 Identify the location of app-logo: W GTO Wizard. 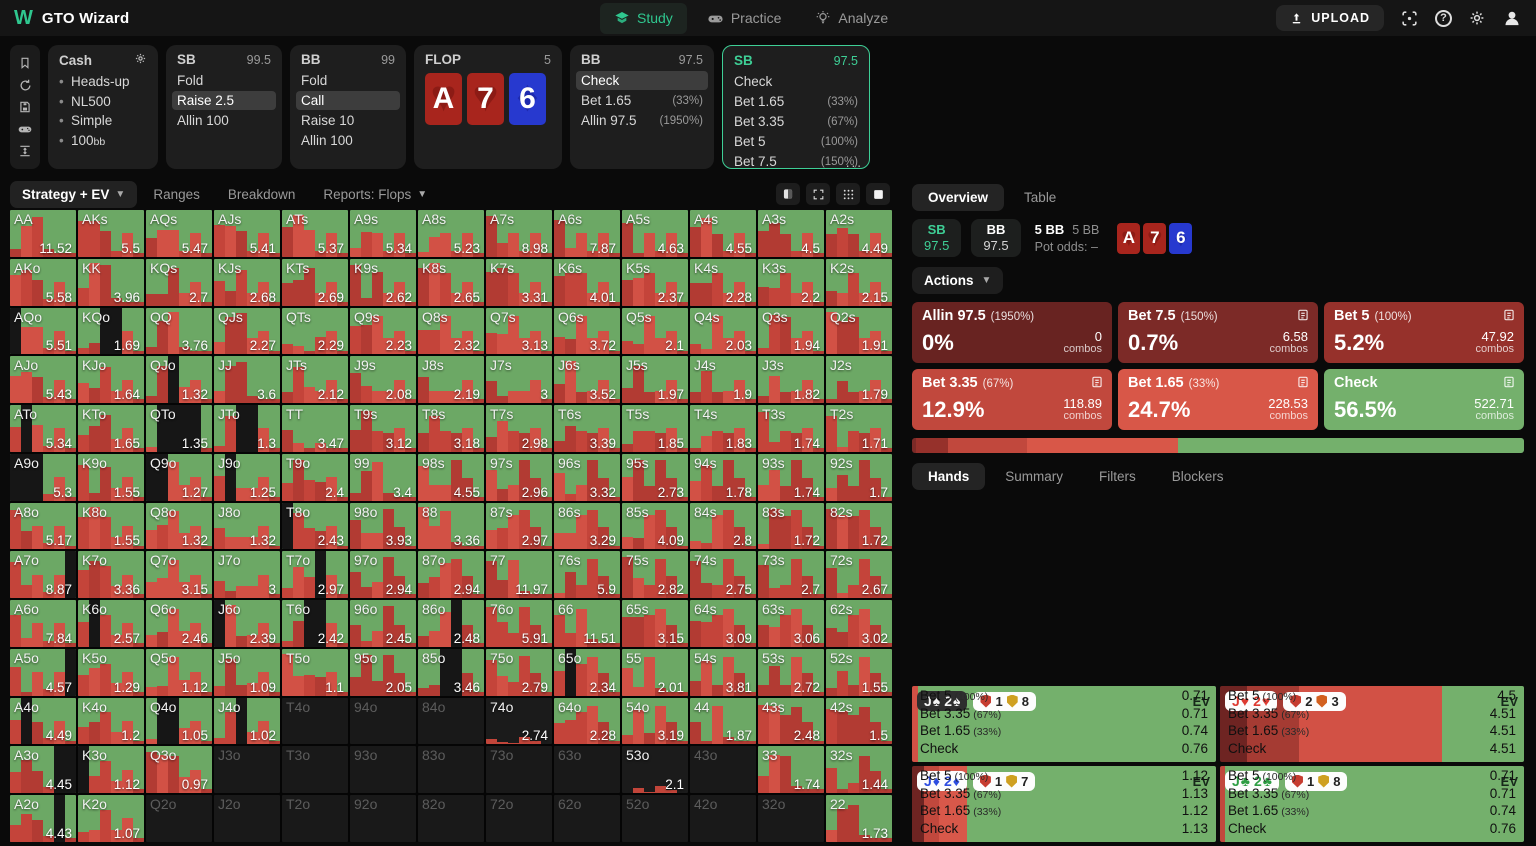
(71, 18).